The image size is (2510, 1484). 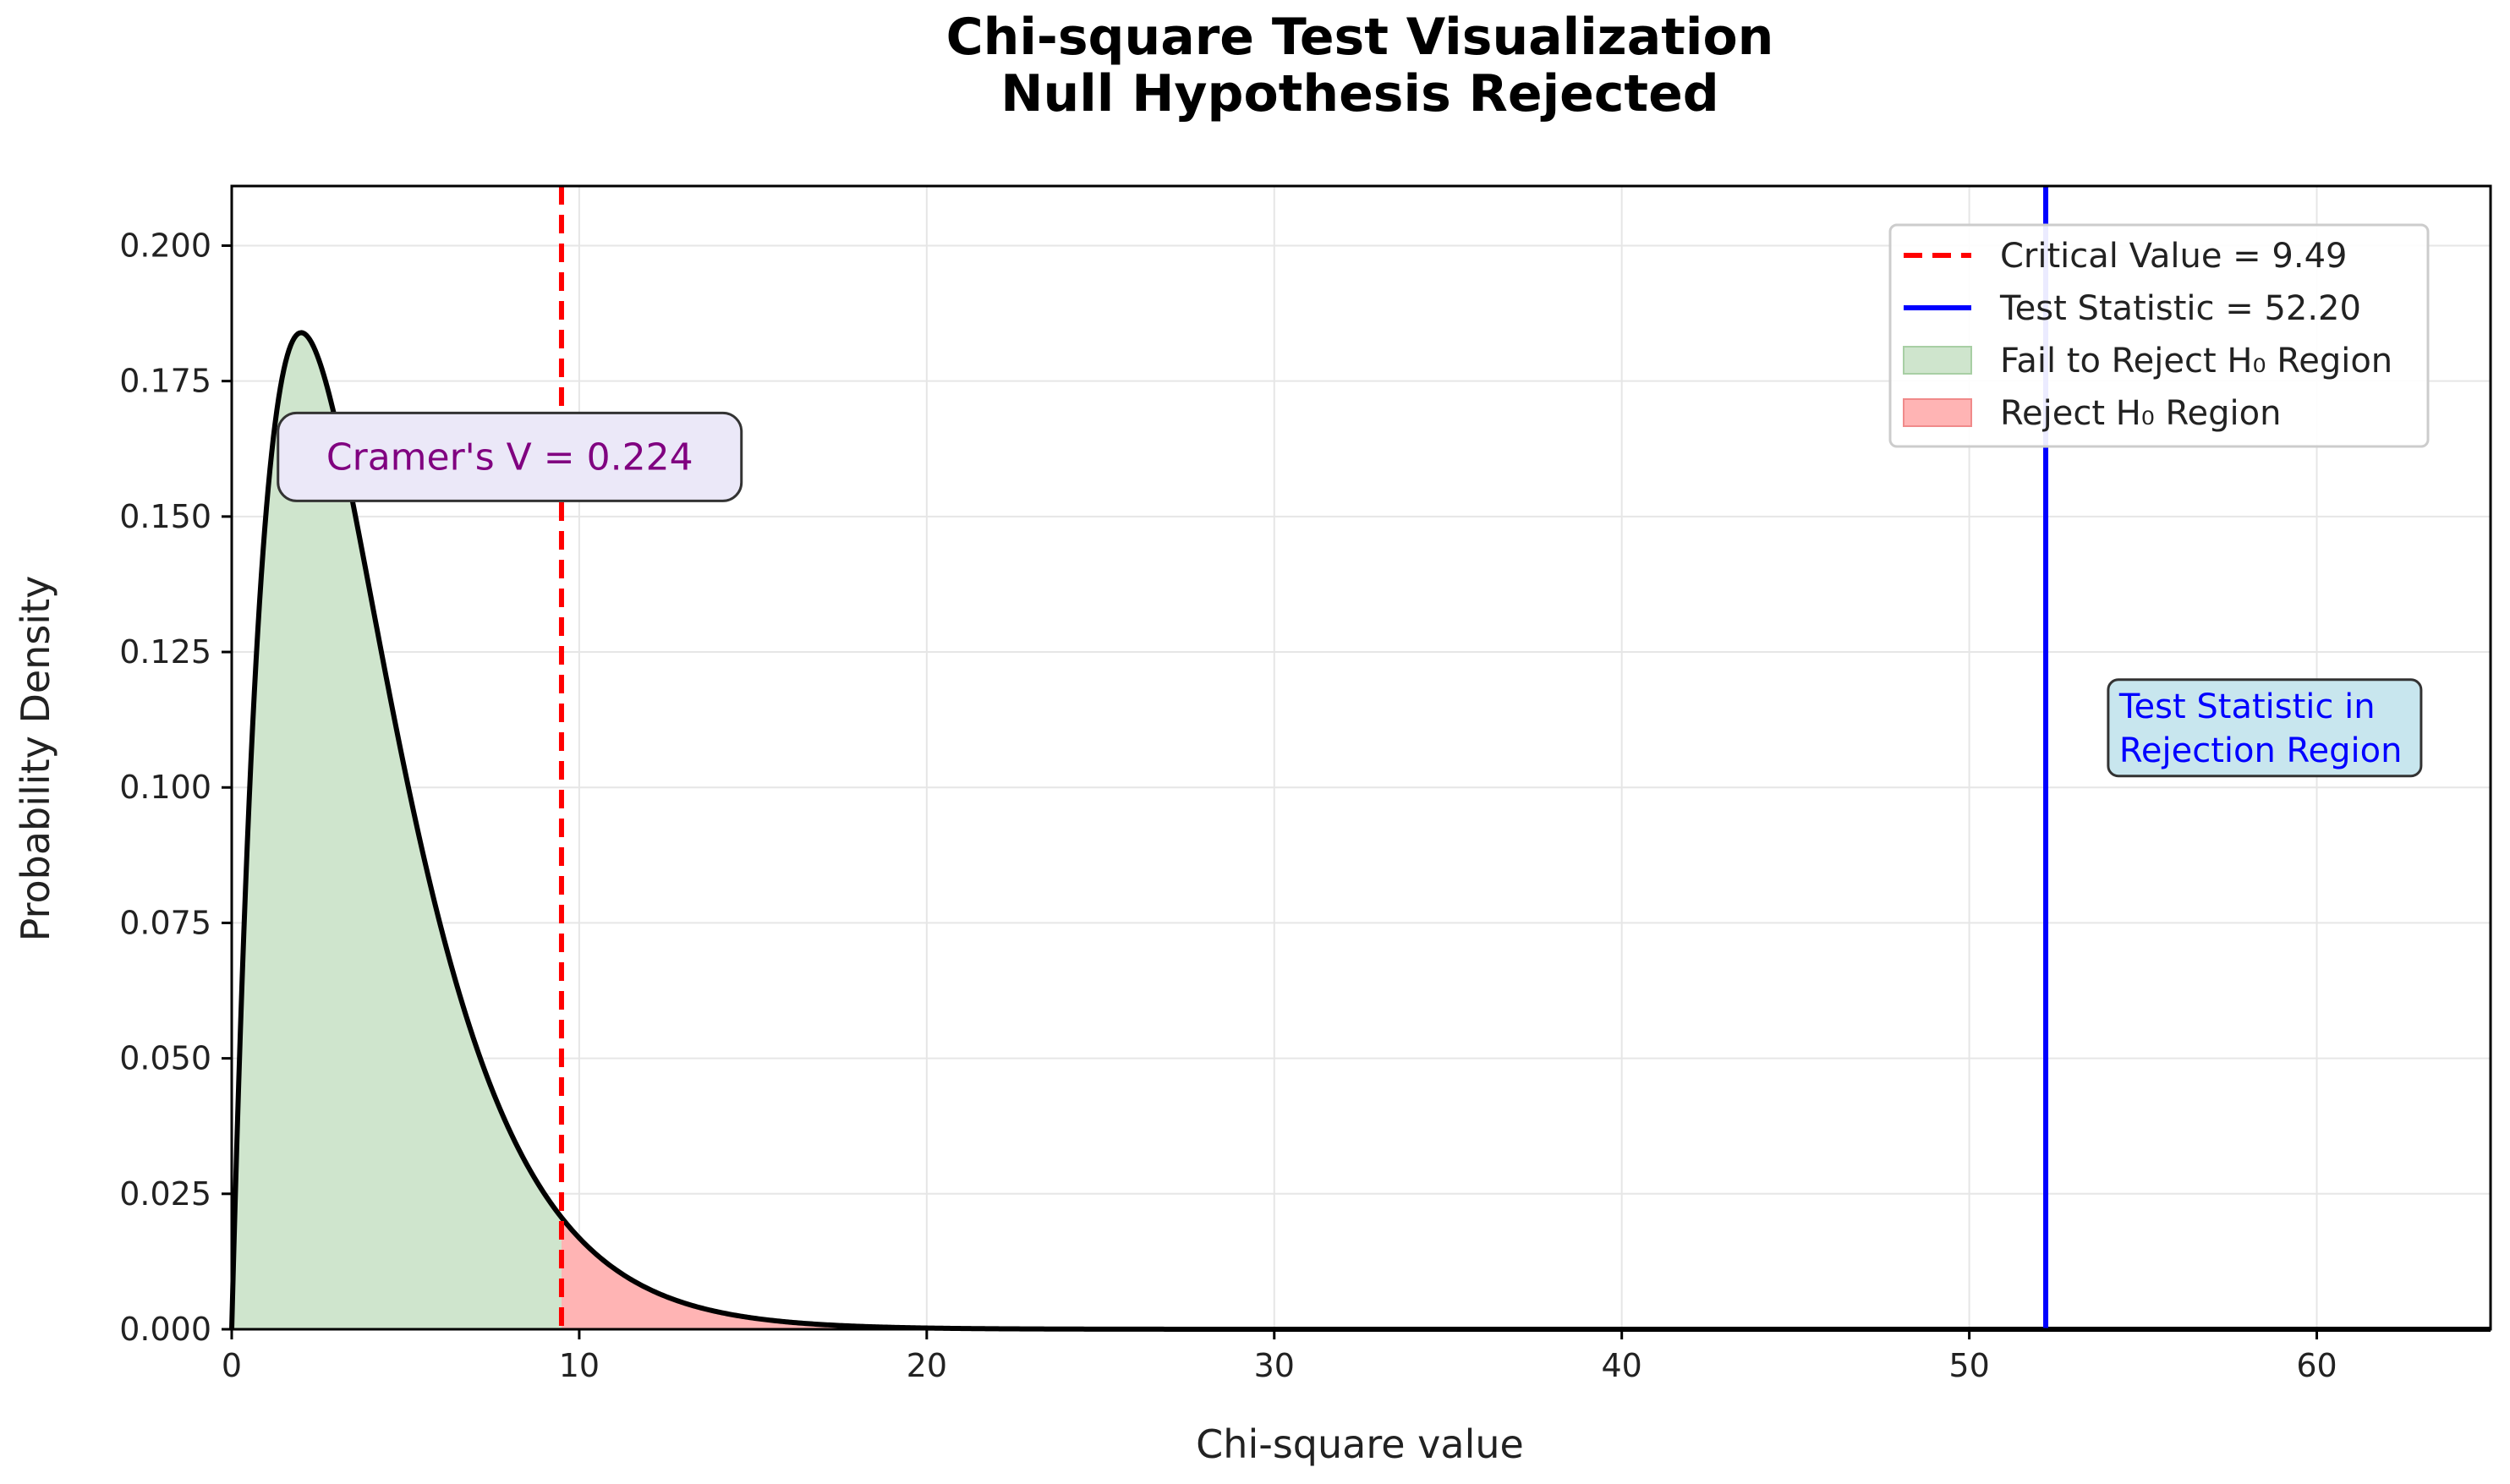 I want to click on area-reject, so click(x=1526, y=1273).